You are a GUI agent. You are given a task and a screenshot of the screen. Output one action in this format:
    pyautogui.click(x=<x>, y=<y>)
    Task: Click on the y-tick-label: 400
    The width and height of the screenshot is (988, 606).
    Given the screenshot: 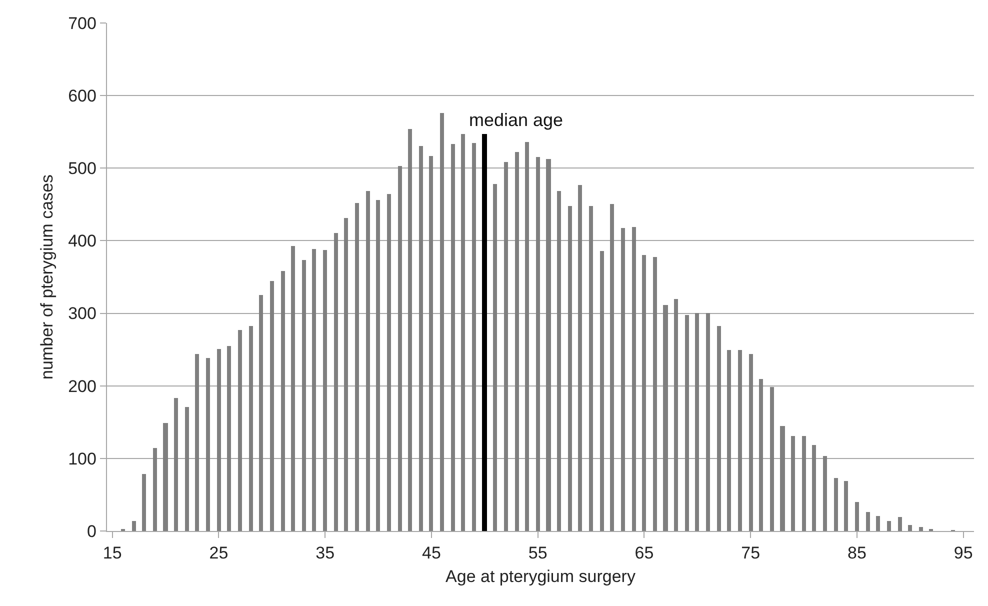 What is the action you would take?
    pyautogui.click(x=82, y=241)
    